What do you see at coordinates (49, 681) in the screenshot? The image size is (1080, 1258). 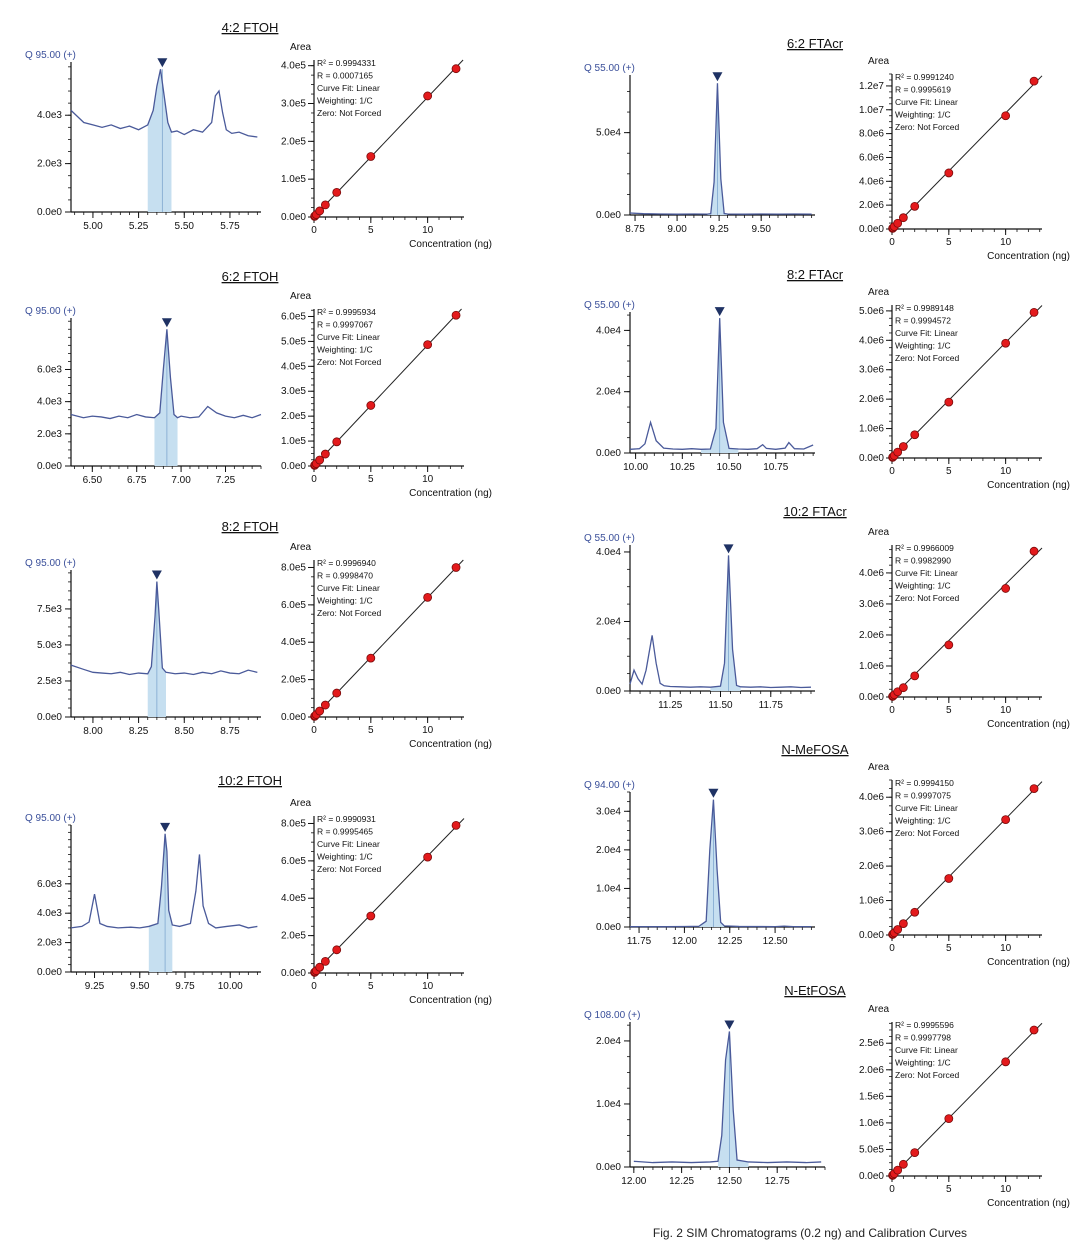 I see `y-tick-label: 2.5e3` at bounding box center [49, 681].